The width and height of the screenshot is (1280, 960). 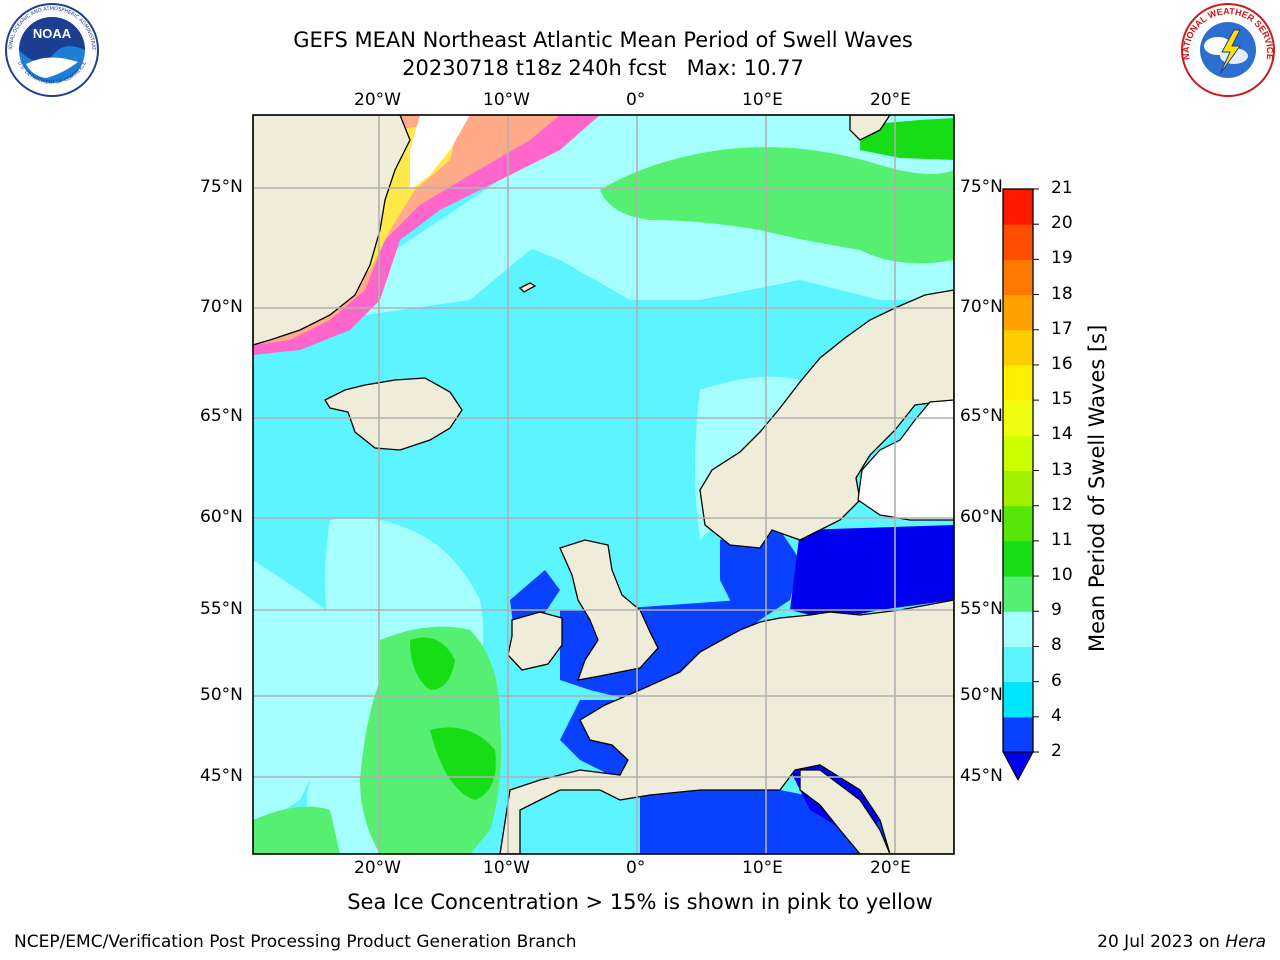 I want to click on lon-label-bottom-10w: 10°W, so click(x=506, y=868).